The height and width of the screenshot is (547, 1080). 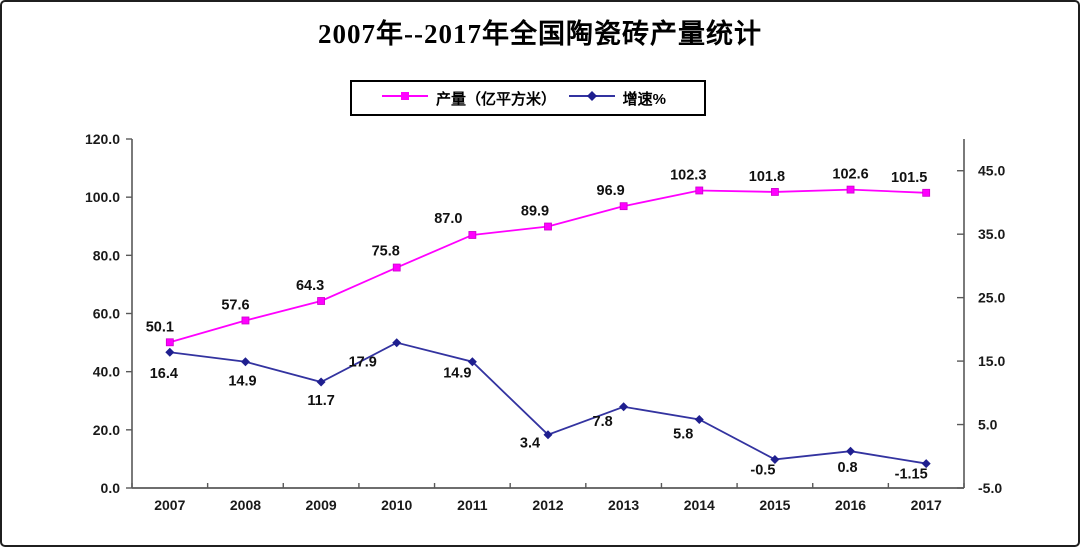 What do you see at coordinates (106, 372) in the screenshot?
I see `svg-text: 40.0` at bounding box center [106, 372].